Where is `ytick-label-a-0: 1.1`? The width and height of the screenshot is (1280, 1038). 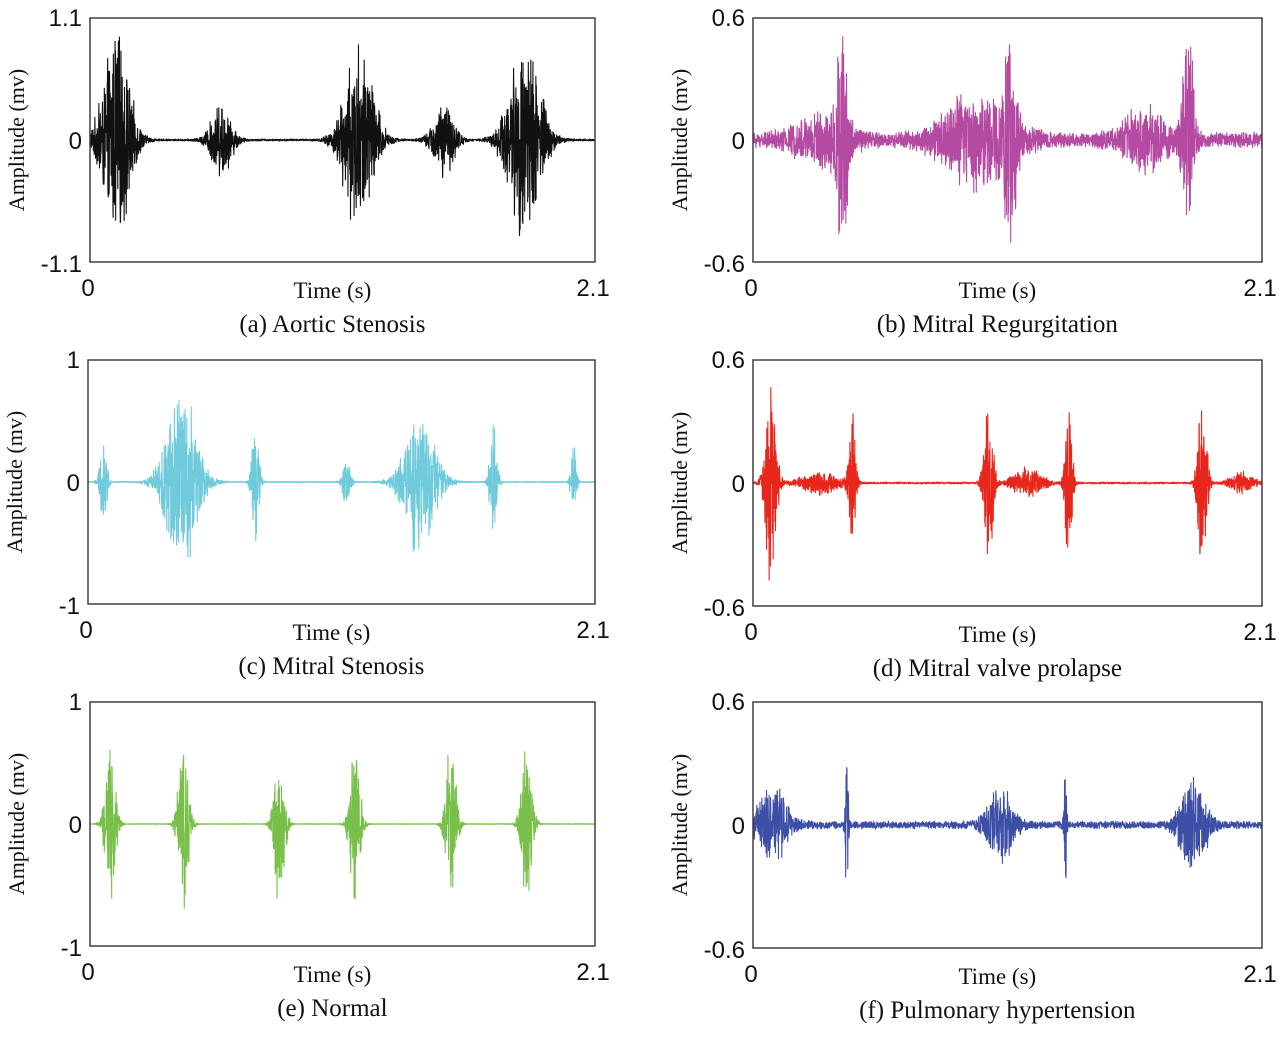 ytick-label-a-0: 1.1 is located at coordinates (65, 18).